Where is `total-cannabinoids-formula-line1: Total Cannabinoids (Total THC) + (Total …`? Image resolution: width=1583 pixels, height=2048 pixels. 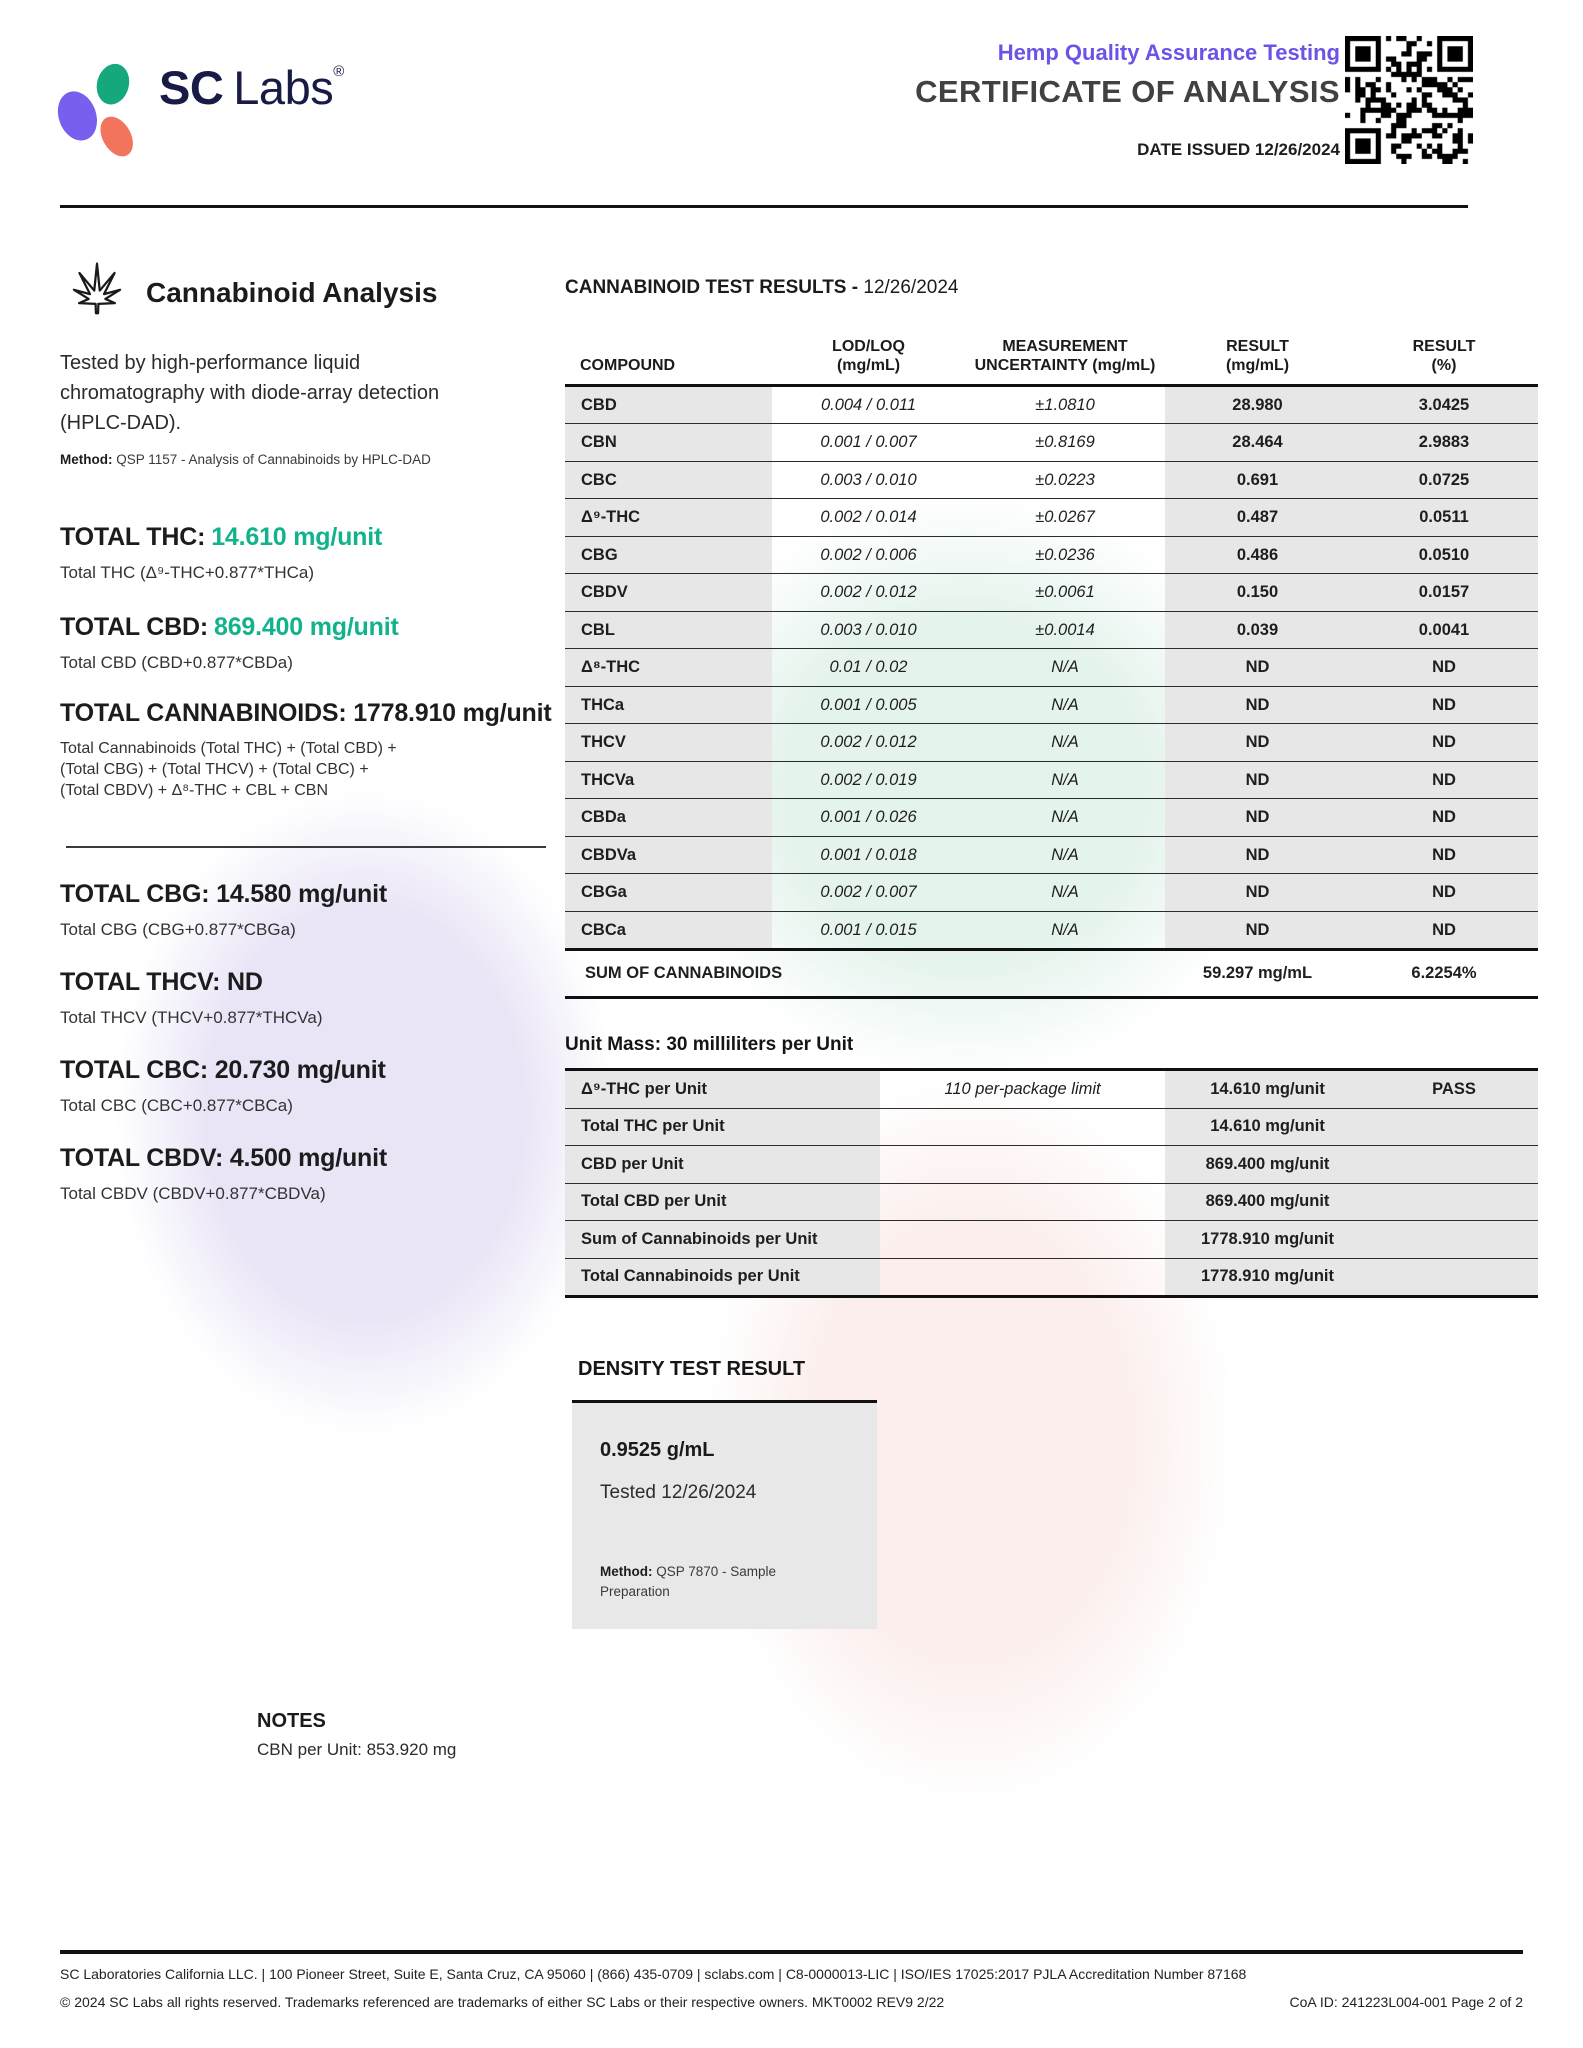
total-cannabinoids-formula-line1: Total Cannabinoids (Total THC) + (Total … is located at coordinates (228, 748).